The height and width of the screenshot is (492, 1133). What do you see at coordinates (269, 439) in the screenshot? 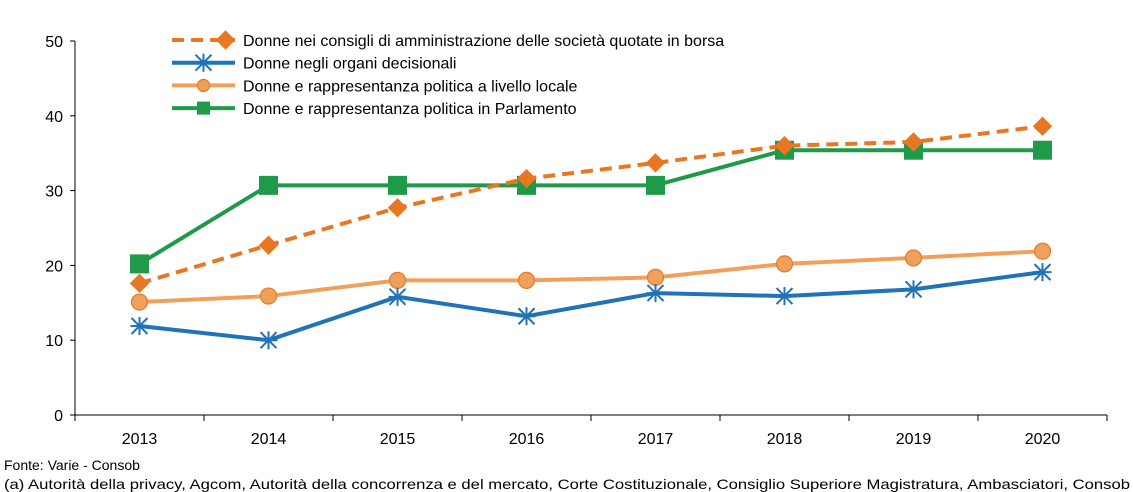
I see `x-tick-label: 2014` at bounding box center [269, 439].